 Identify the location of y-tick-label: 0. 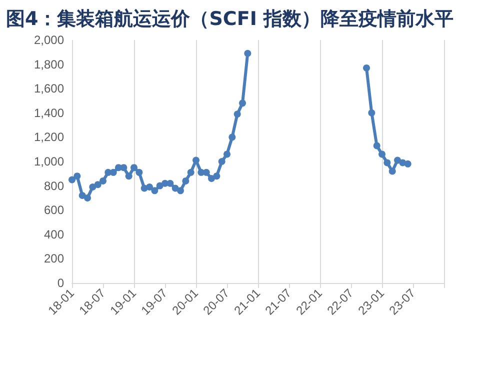
(60, 283).